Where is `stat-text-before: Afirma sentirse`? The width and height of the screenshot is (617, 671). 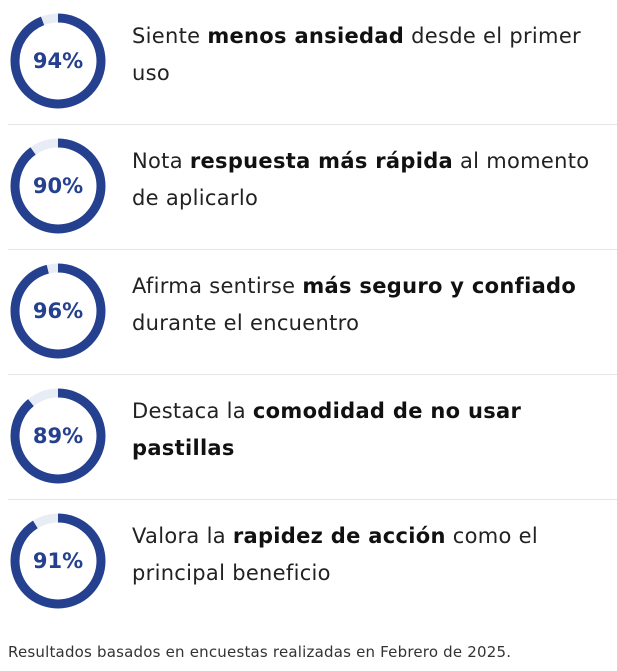 stat-text-before: Afirma sentirse is located at coordinates (217, 286).